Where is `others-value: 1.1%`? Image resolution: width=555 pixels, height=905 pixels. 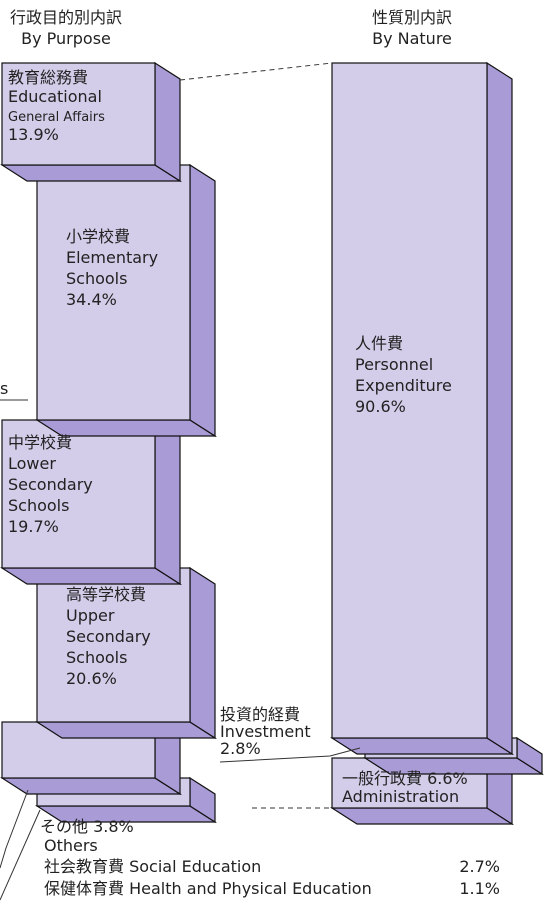
others-value: 1.1% is located at coordinates (479, 888).